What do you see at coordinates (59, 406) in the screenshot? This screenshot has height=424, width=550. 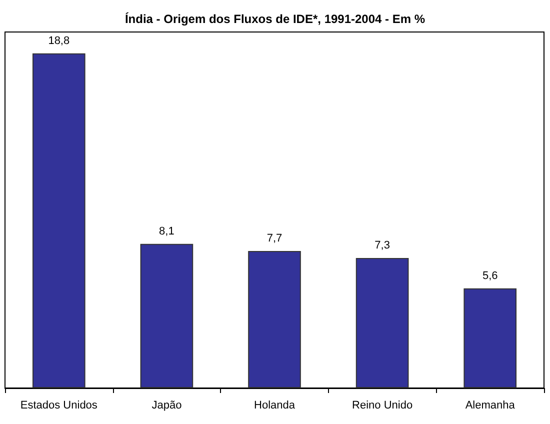 I see `x-tick-label: Estados Unidos` at bounding box center [59, 406].